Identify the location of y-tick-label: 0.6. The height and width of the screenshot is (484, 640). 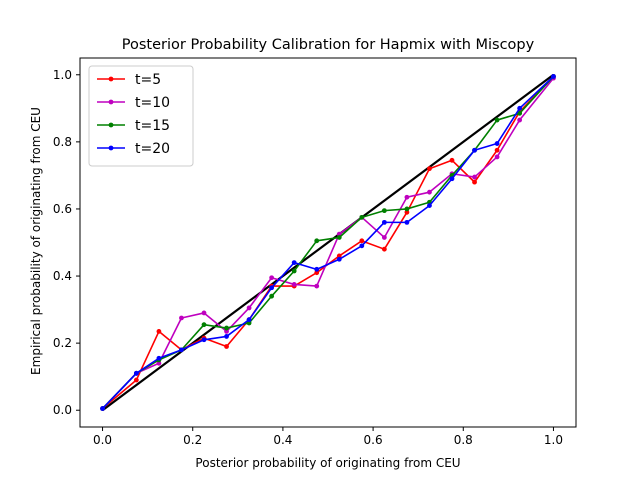
(62, 209).